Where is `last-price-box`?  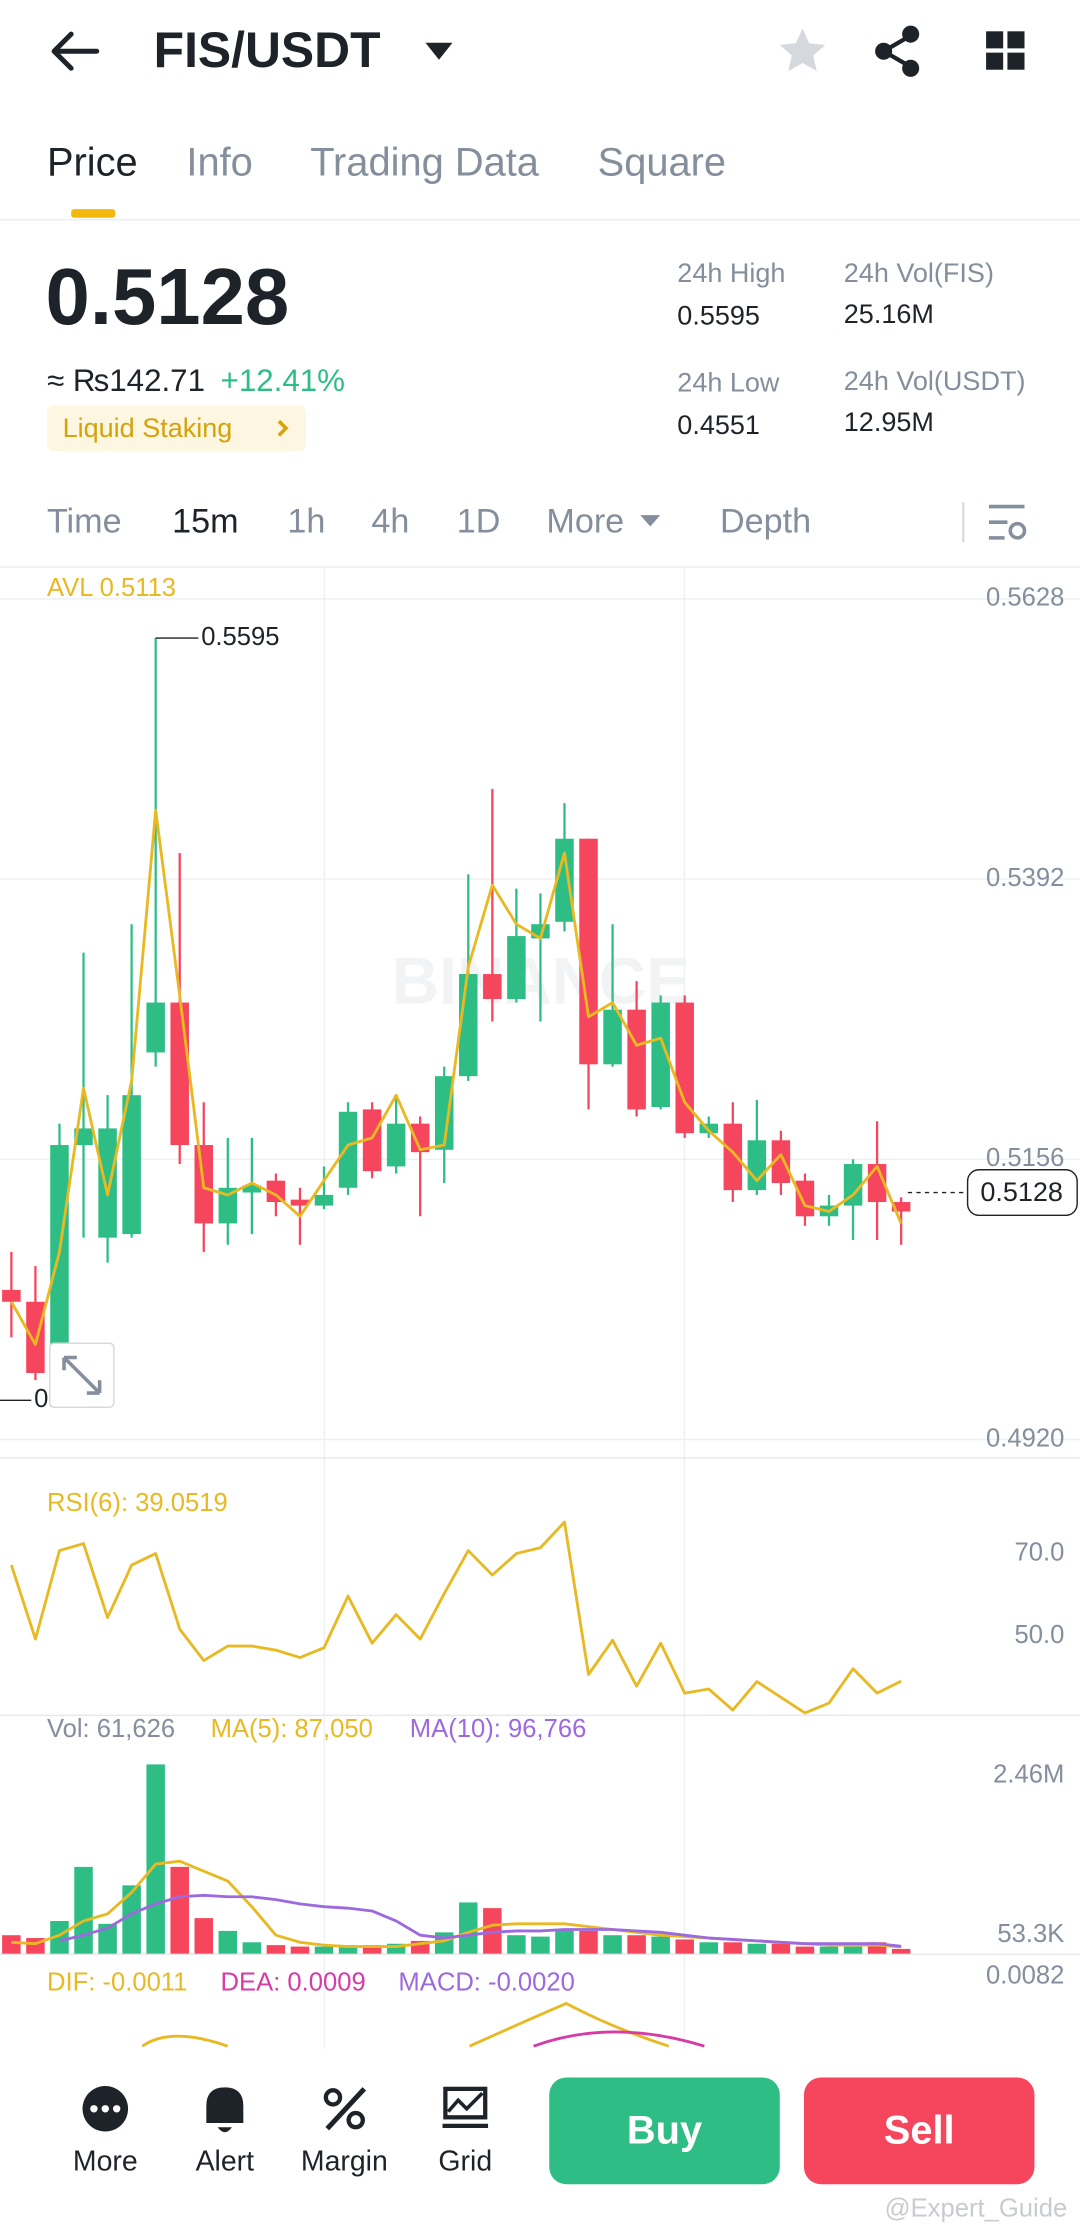 last-price-box is located at coordinates (1022, 1193).